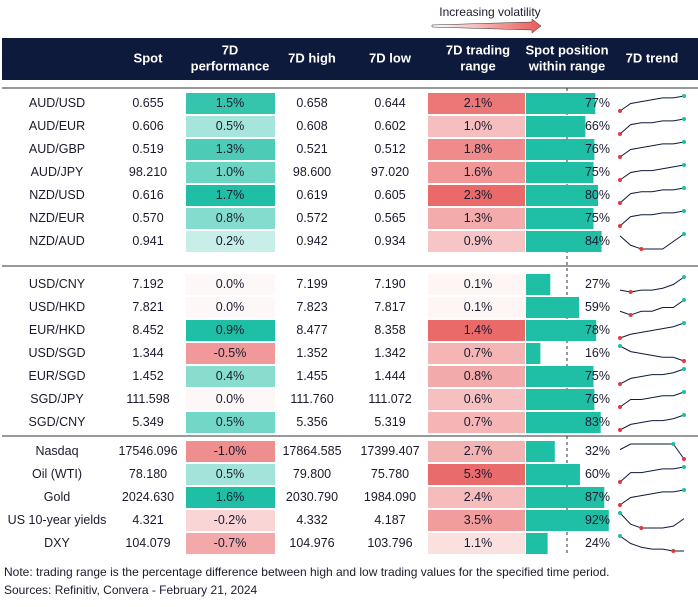 The height and width of the screenshot is (607, 698). What do you see at coordinates (148, 497) in the screenshot?
I see `cell: 2024.630` at bounding box center [148, 497].